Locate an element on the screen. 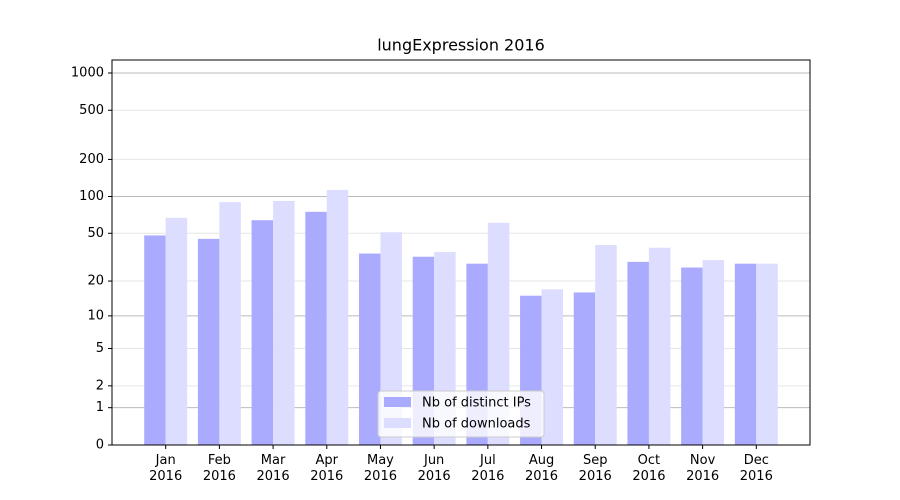 The height and width of the screenshot is (500, 900). y-tick-label: 0 is located at coordinates (100, 445).